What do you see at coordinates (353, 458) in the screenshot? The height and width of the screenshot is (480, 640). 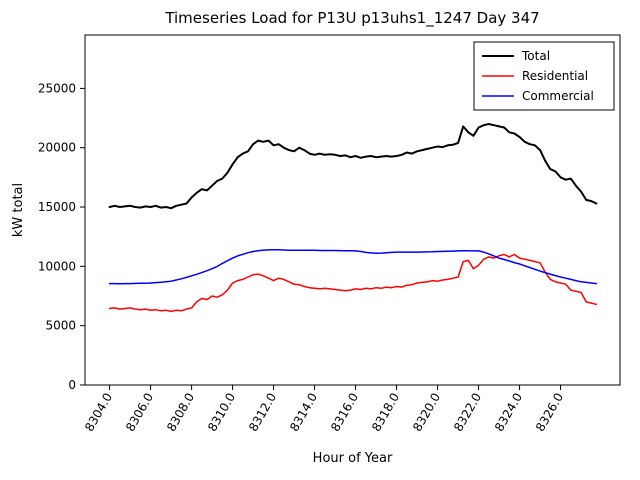 I see `x-axis-label: Hour of Year` at bounding box center [353, 458].